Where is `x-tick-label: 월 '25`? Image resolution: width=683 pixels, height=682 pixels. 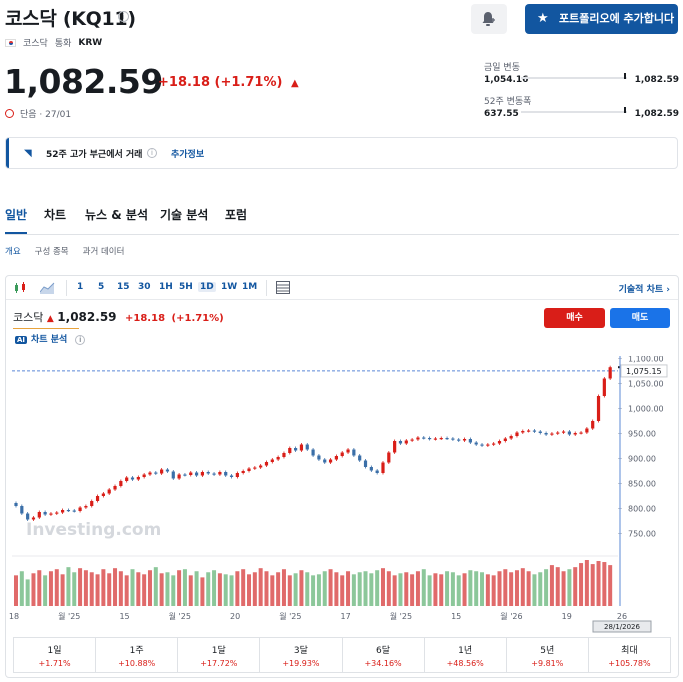 x-tick-label: 월 '25 is located at coordinates (180, 616).